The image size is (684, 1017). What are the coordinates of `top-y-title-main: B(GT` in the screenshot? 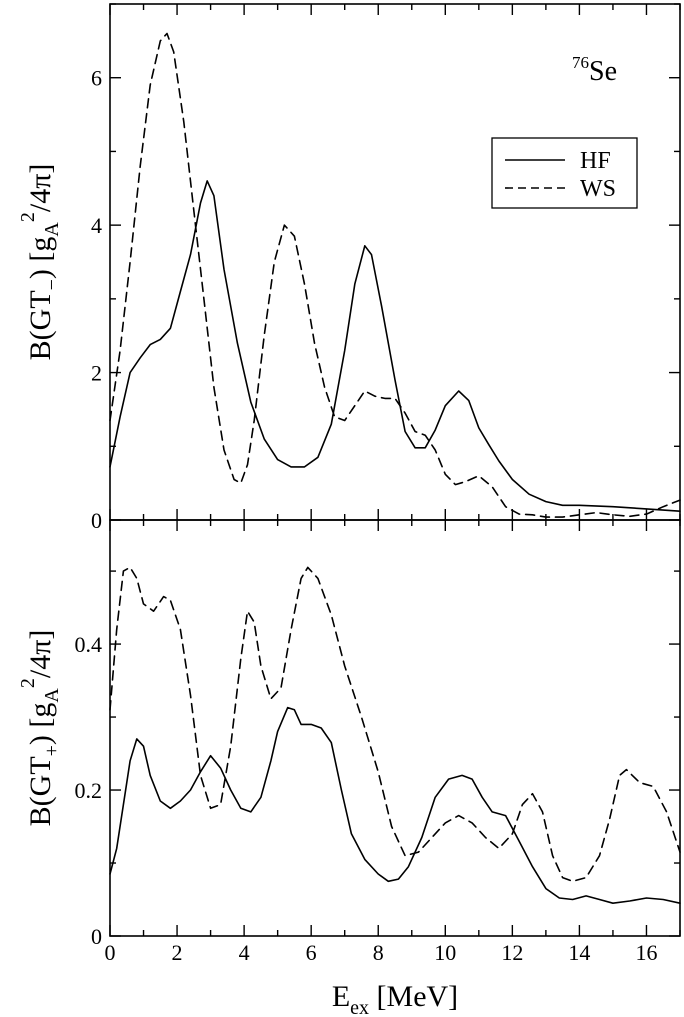 It's located at (40, 325).